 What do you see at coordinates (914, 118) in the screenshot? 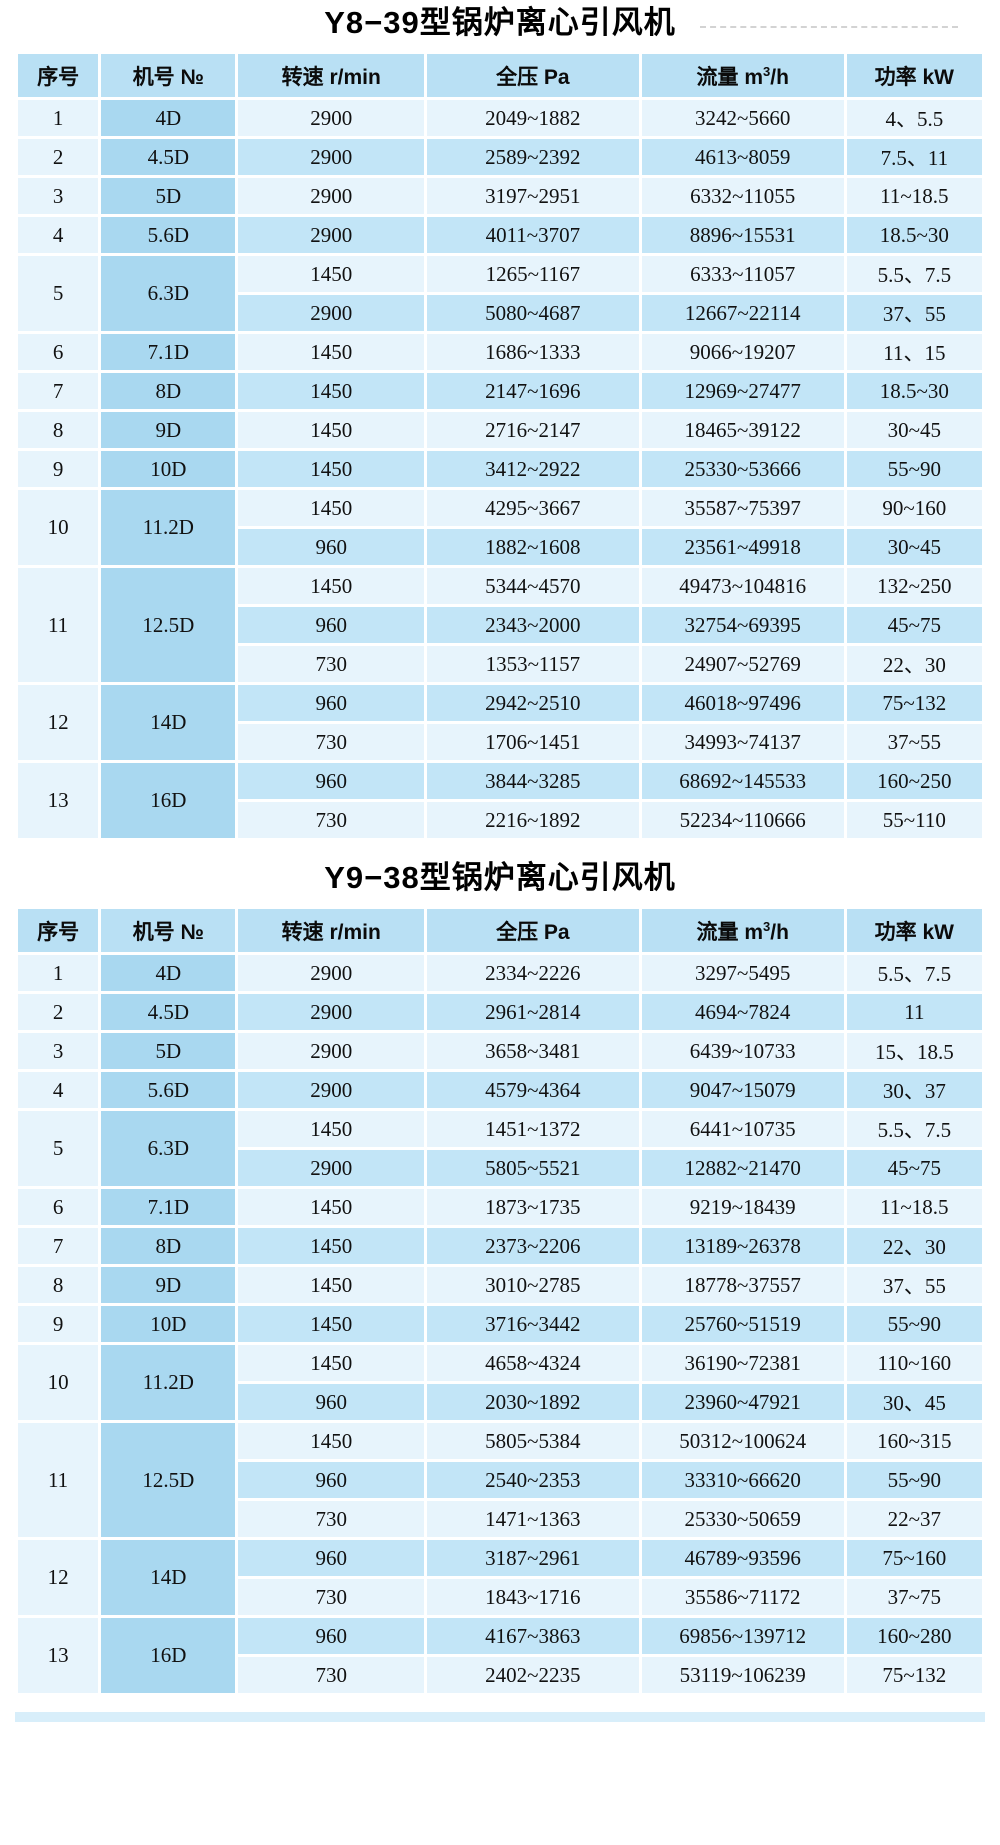
I see `power-cell: 4、5.5` at bounding box center [914, 118].